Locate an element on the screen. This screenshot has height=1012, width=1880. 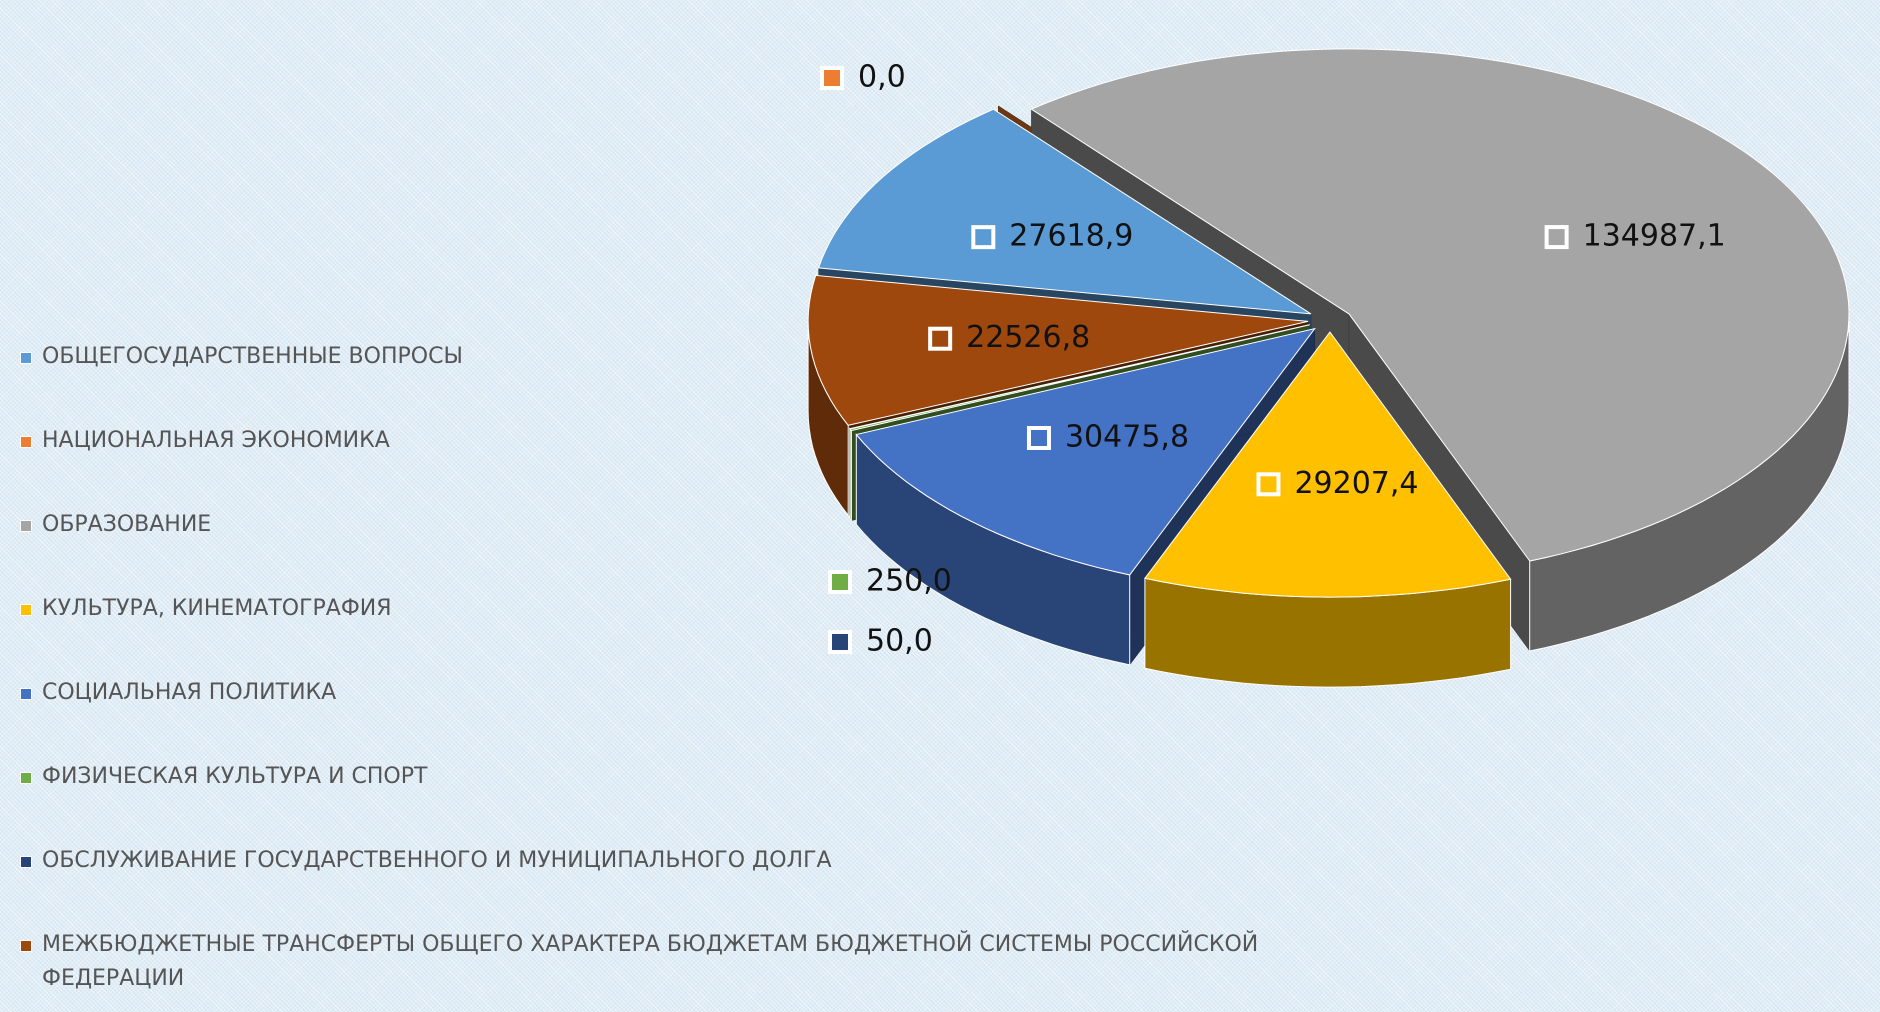
data-label: 0,0 is located at coordinates (882, 77).